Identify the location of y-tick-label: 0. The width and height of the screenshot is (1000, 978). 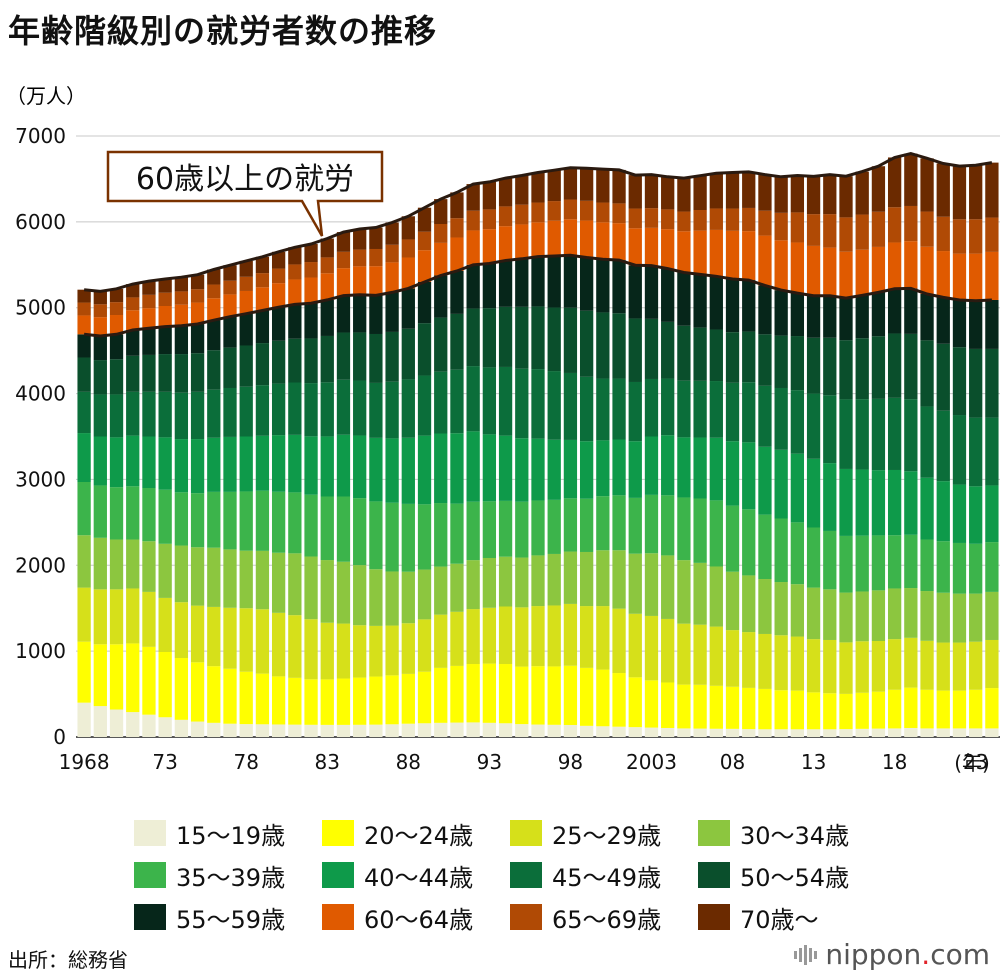
(59, 737).